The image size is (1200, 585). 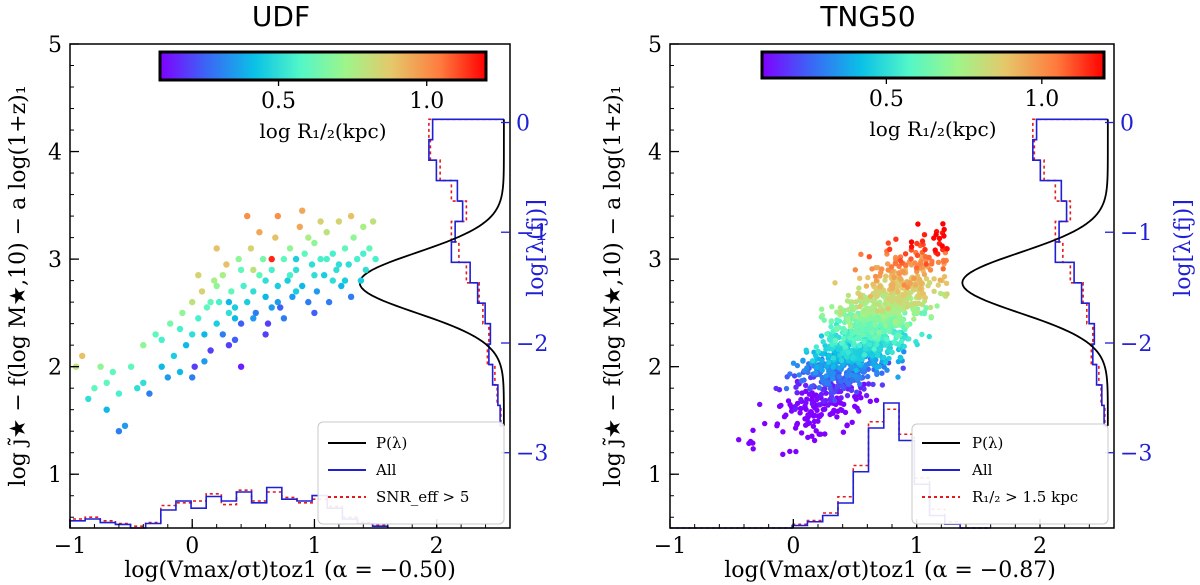 What do you see at coordinates (18, 285) in the screenshot?
I see `udf-ylabel: log j̃★ − f(log M★,10) − a log(1+z)₁` at bounding box center [18, 285].